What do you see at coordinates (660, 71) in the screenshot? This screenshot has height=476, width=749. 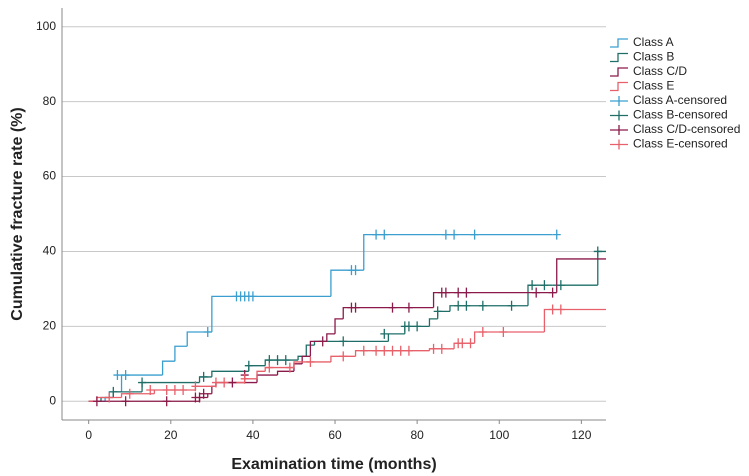 I see `legend-label: Class C/D` at bounding box center [660, 71].